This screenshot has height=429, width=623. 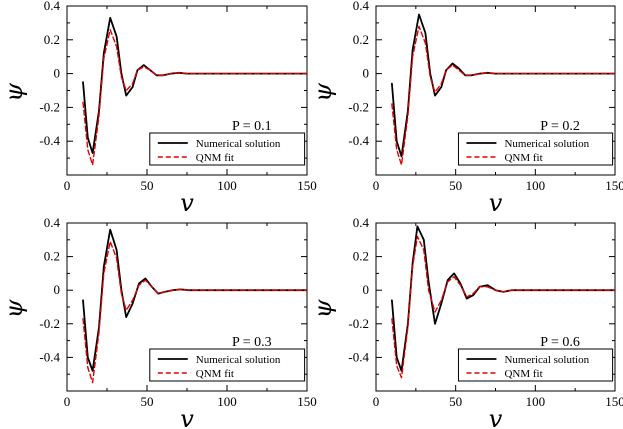 What do you see at coordinates (252, 126) in the screenshot?
I see `panel-parameter-label: P = 0.1` at bounding box center [252, 126].